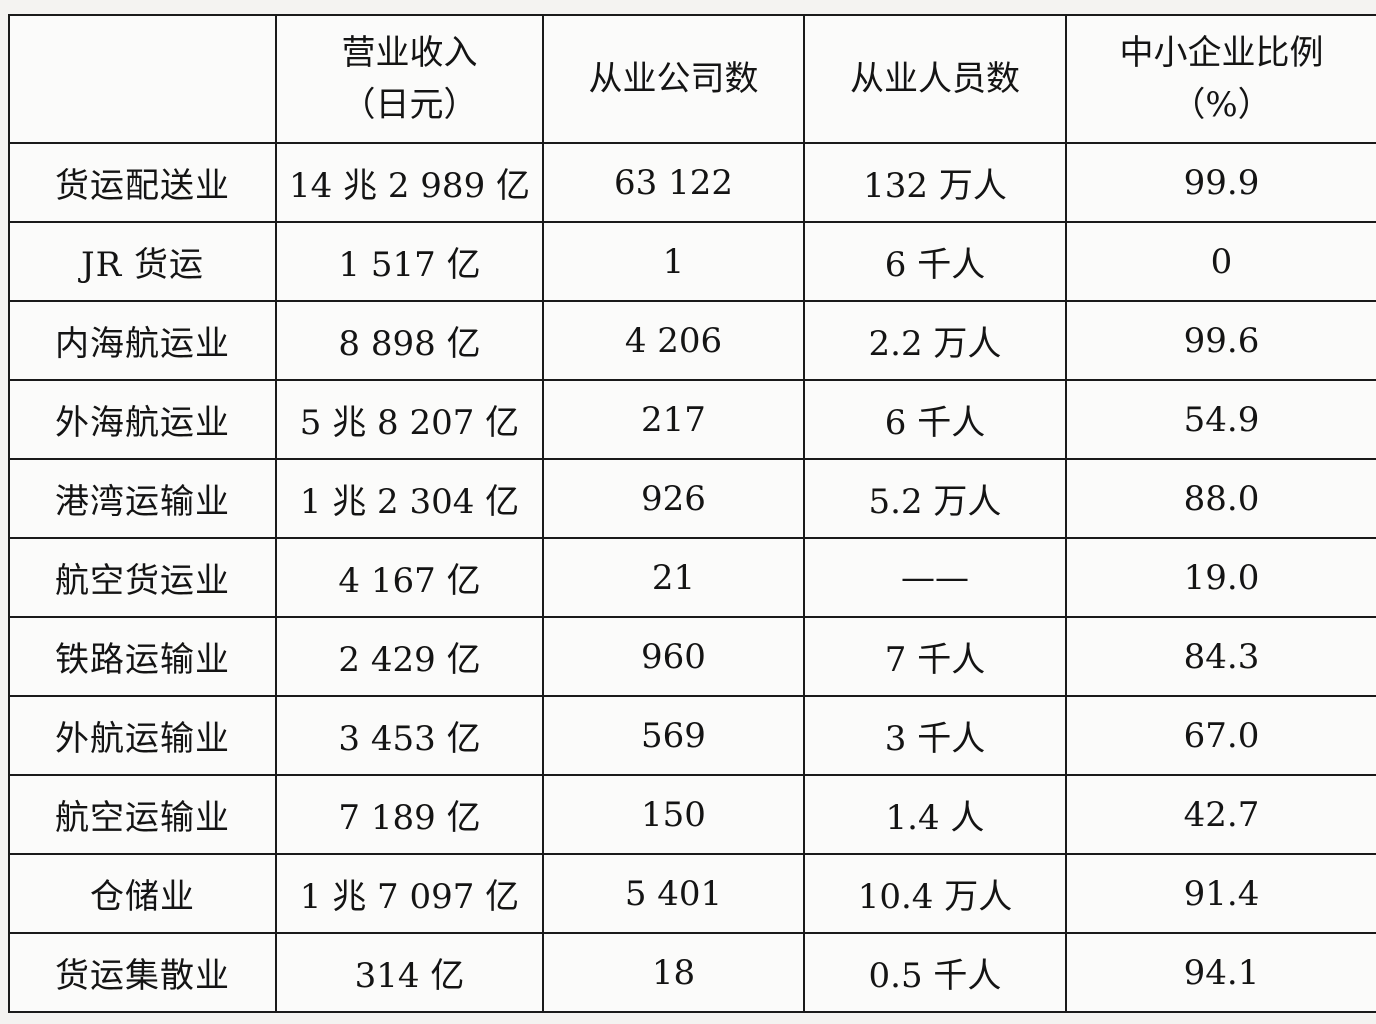 The image size is (1376, 1024). Describe the element at coordinates (673, 814) in the screenshot. I see `cell-company-count: 150` at that location.